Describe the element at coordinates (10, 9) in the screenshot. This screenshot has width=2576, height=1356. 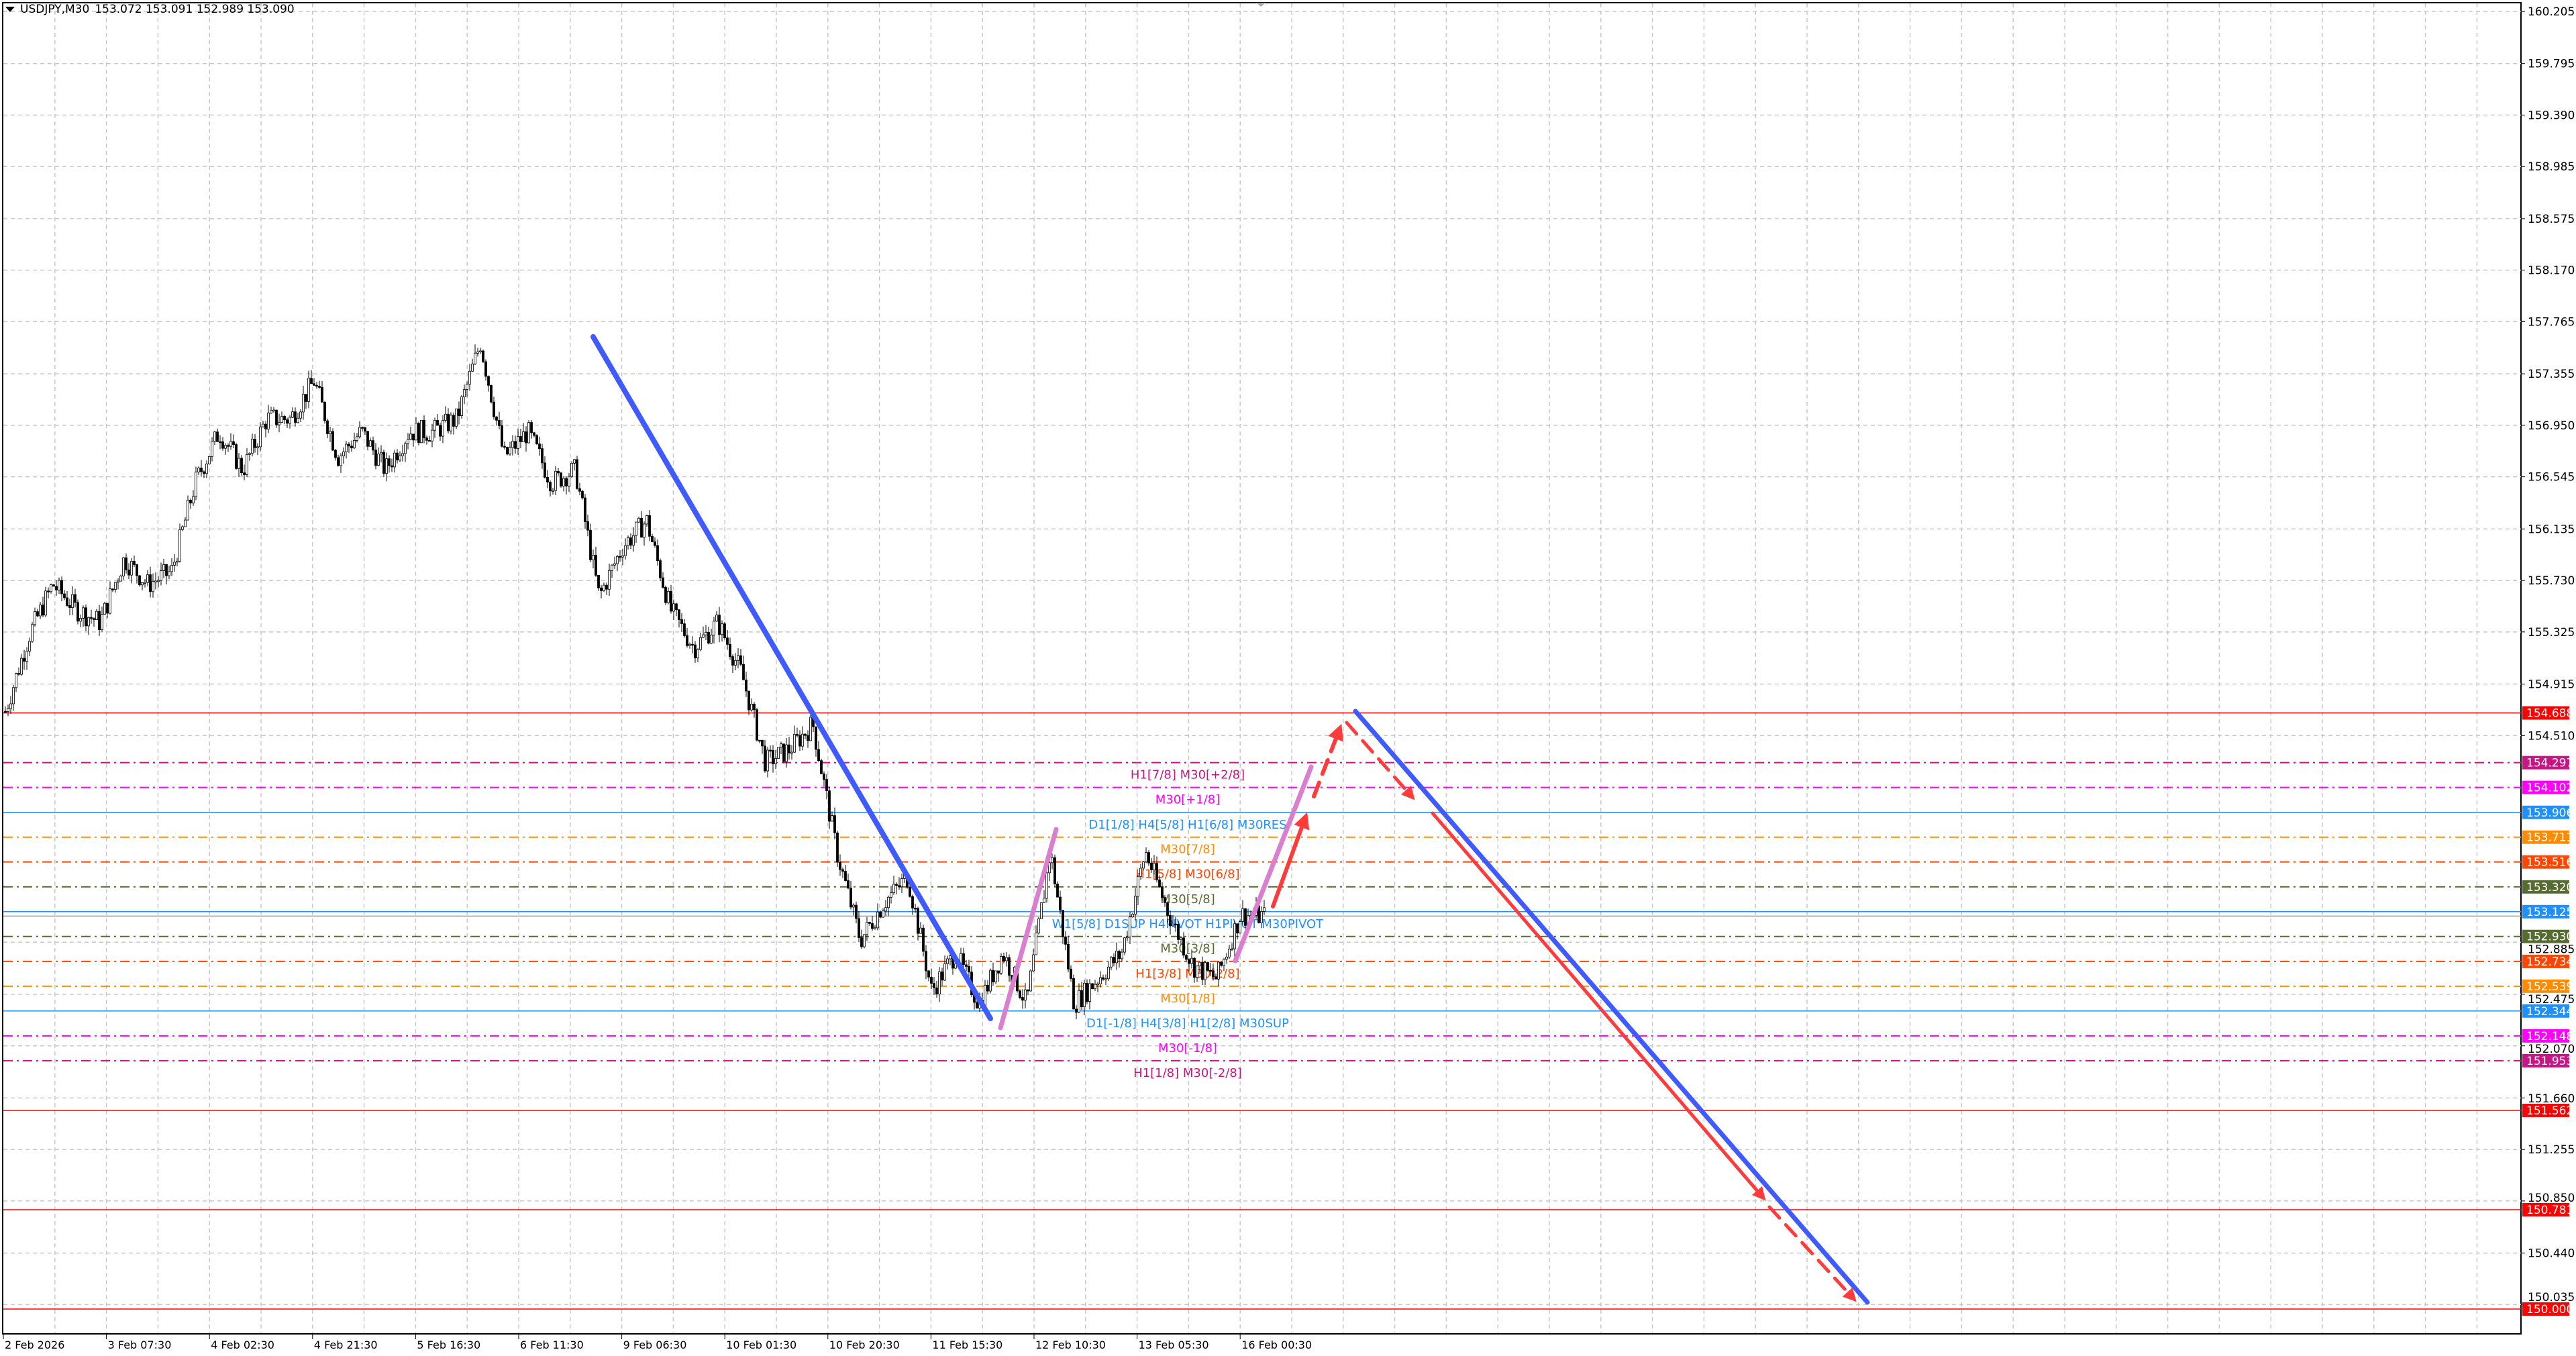
I see `triangle-down-icon` at that location.